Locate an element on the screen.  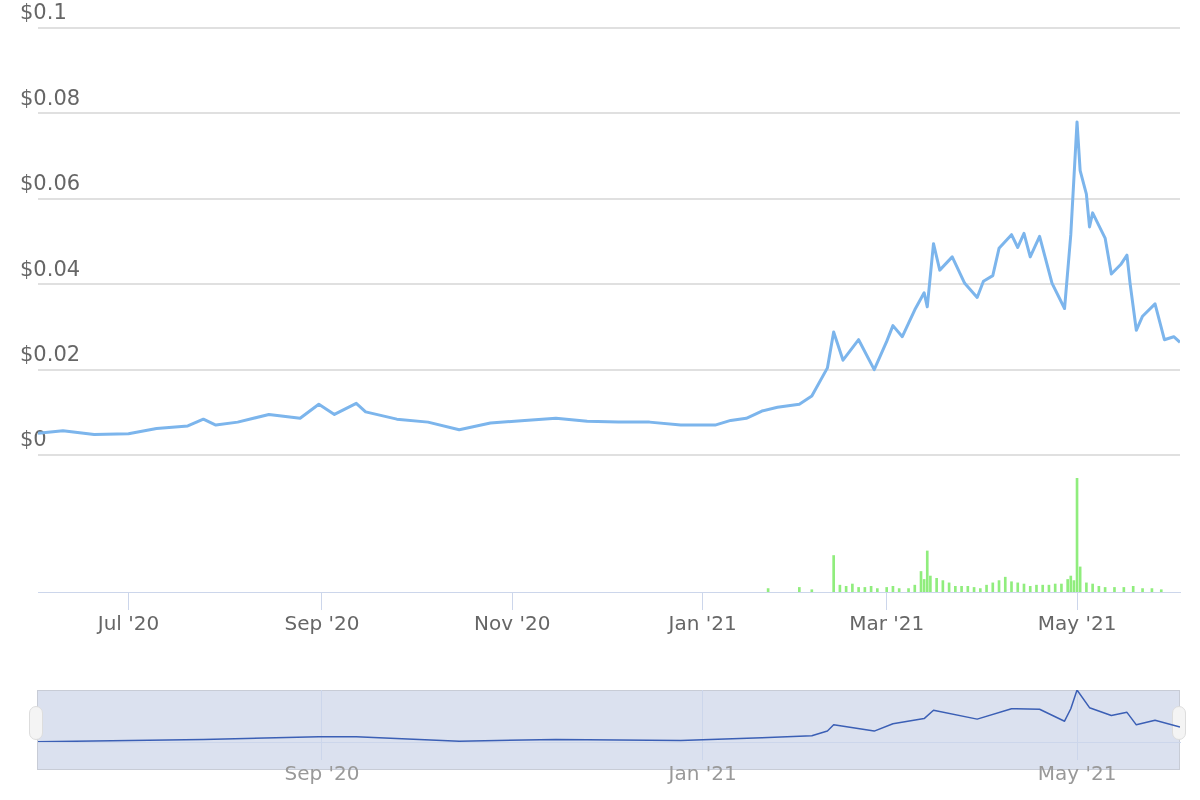
x-tick-label: Nov '20 is located at coordinates (512, 623).